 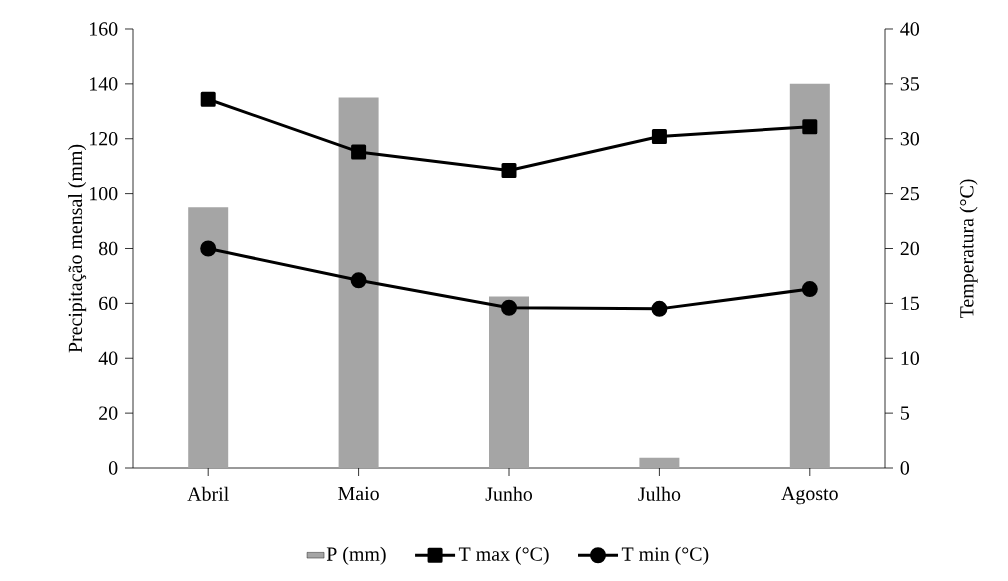 I want to click on x-tick-label: Agosto, so click(x=809, y=495).